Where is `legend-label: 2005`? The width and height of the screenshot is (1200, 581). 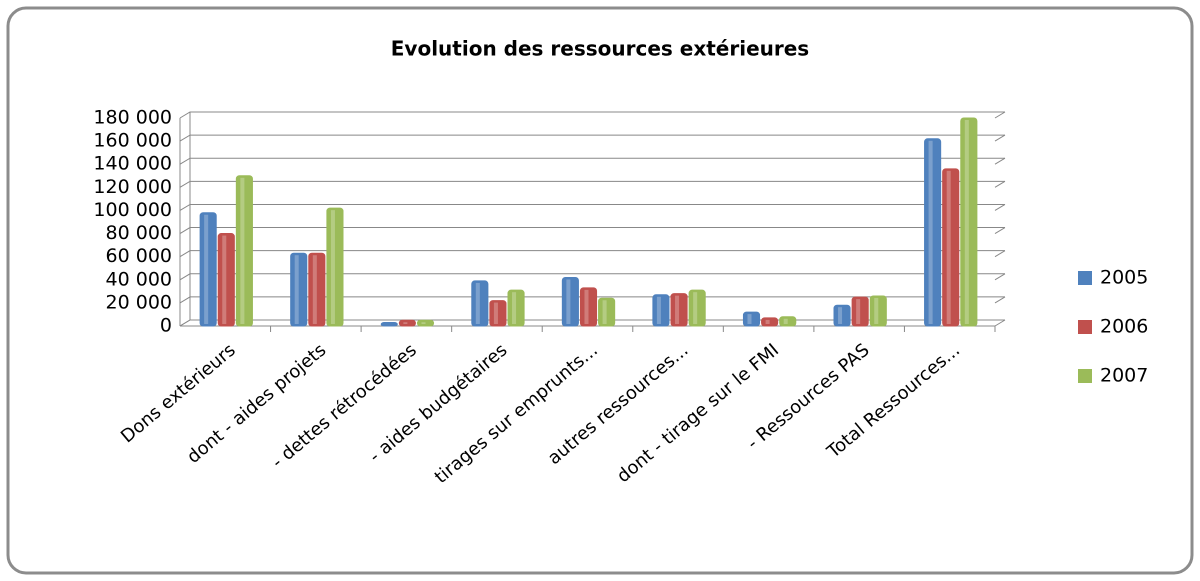
legend-label: 2005 is located at coordinates (1124, 278).